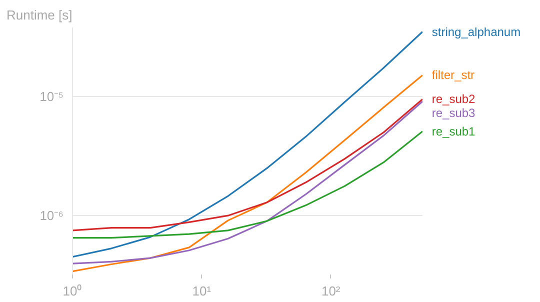  I want to click on x-tick-label: 10¹, so click(202, 291).